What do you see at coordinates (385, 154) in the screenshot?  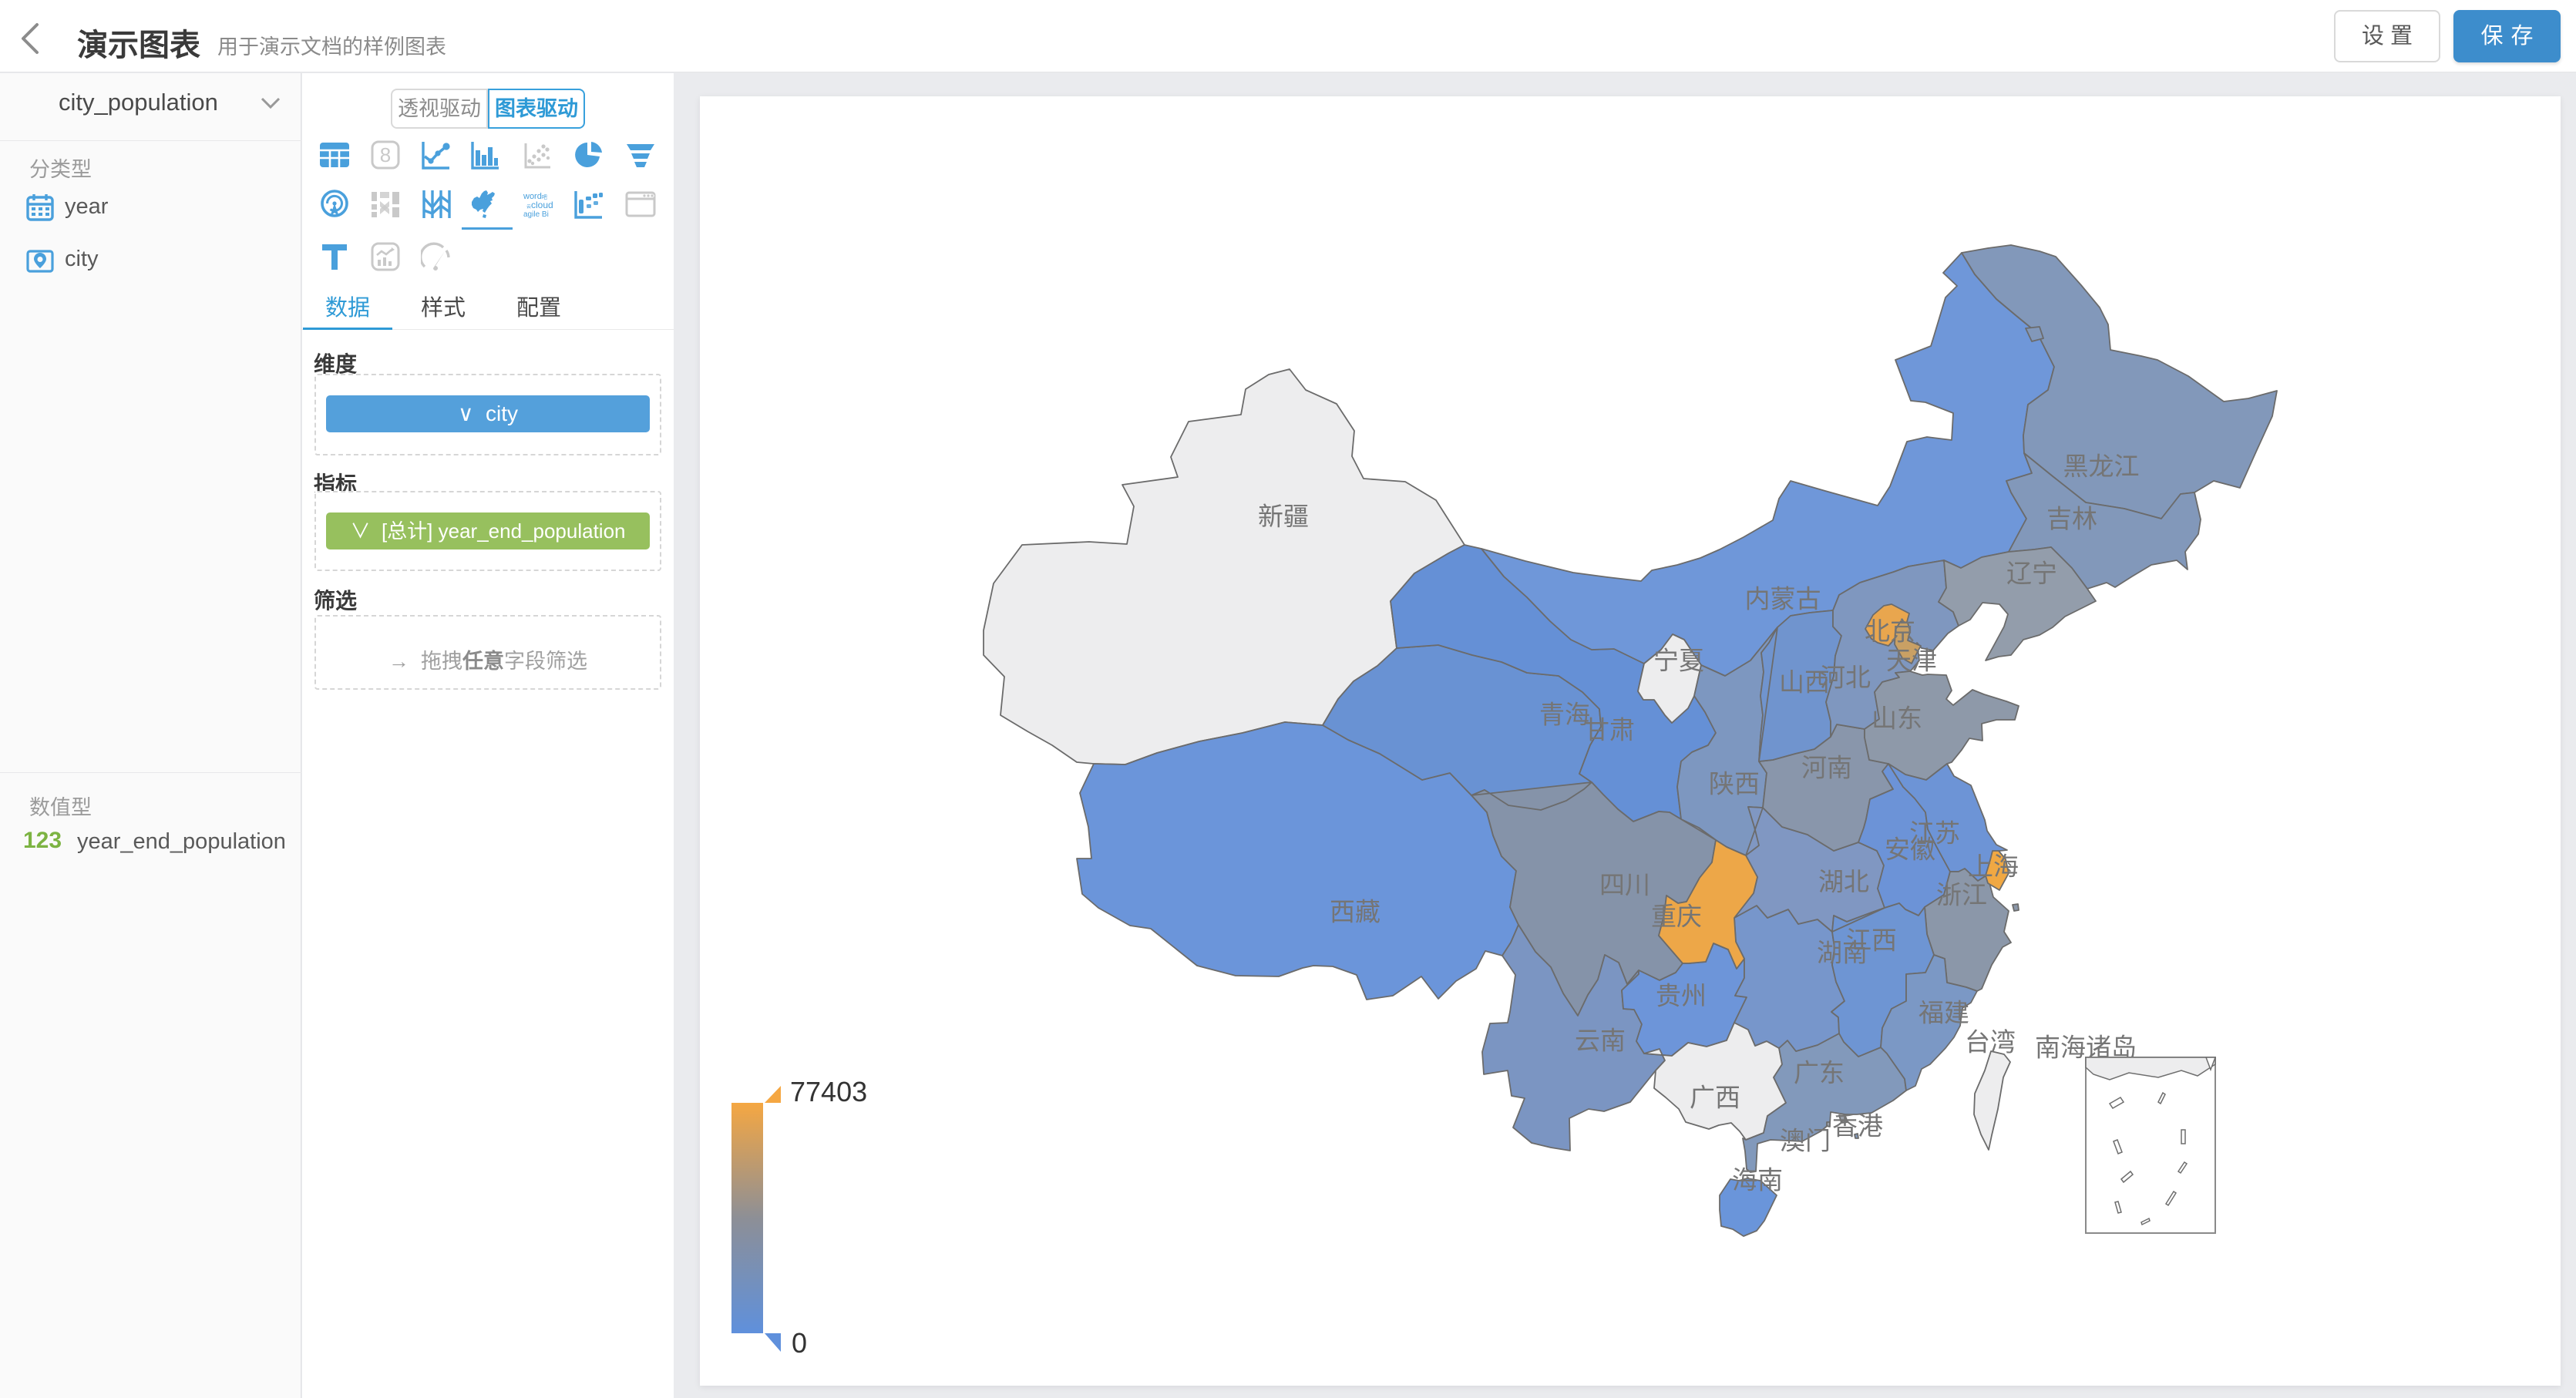 I see `svg-text: 8` at bounding box center [385, 154].